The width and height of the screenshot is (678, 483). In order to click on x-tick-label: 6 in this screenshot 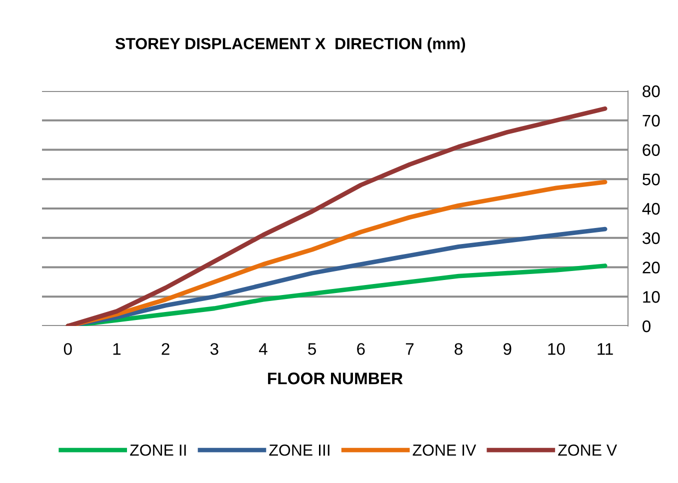, I will do `click(361, 349)`.